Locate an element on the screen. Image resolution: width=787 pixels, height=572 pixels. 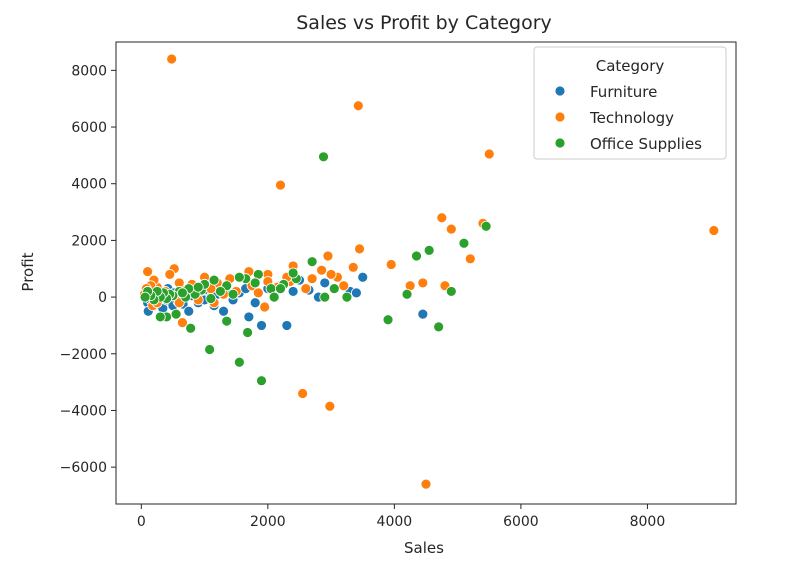
x-axis: 0 2000 4000 6000 8000 is located at coordinates (401, 517).